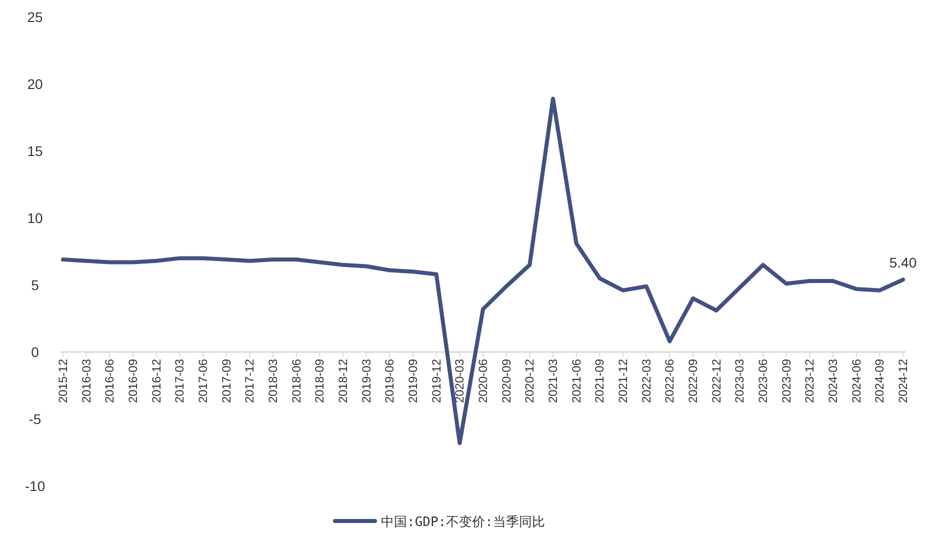  I want to click on x-tick-label: 2017-09, so click(226, 381).